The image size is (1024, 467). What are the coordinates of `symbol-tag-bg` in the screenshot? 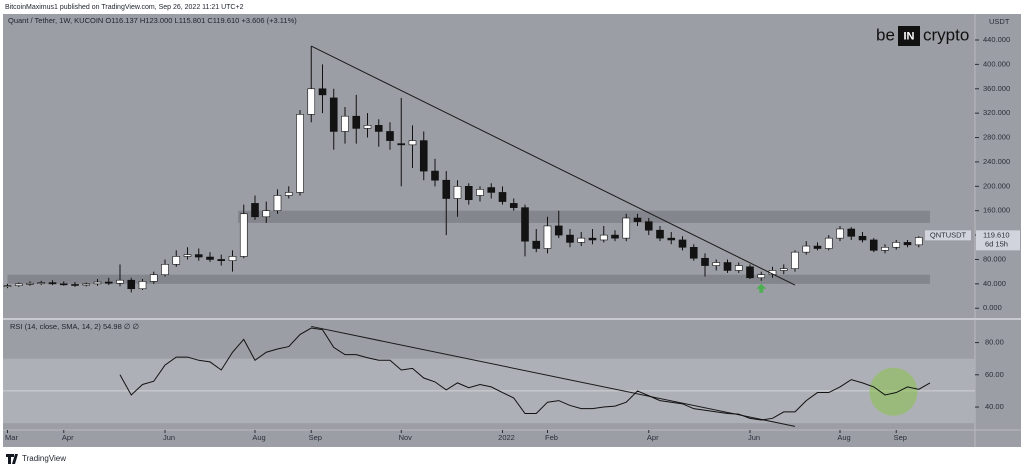 It's located at (948, 235).